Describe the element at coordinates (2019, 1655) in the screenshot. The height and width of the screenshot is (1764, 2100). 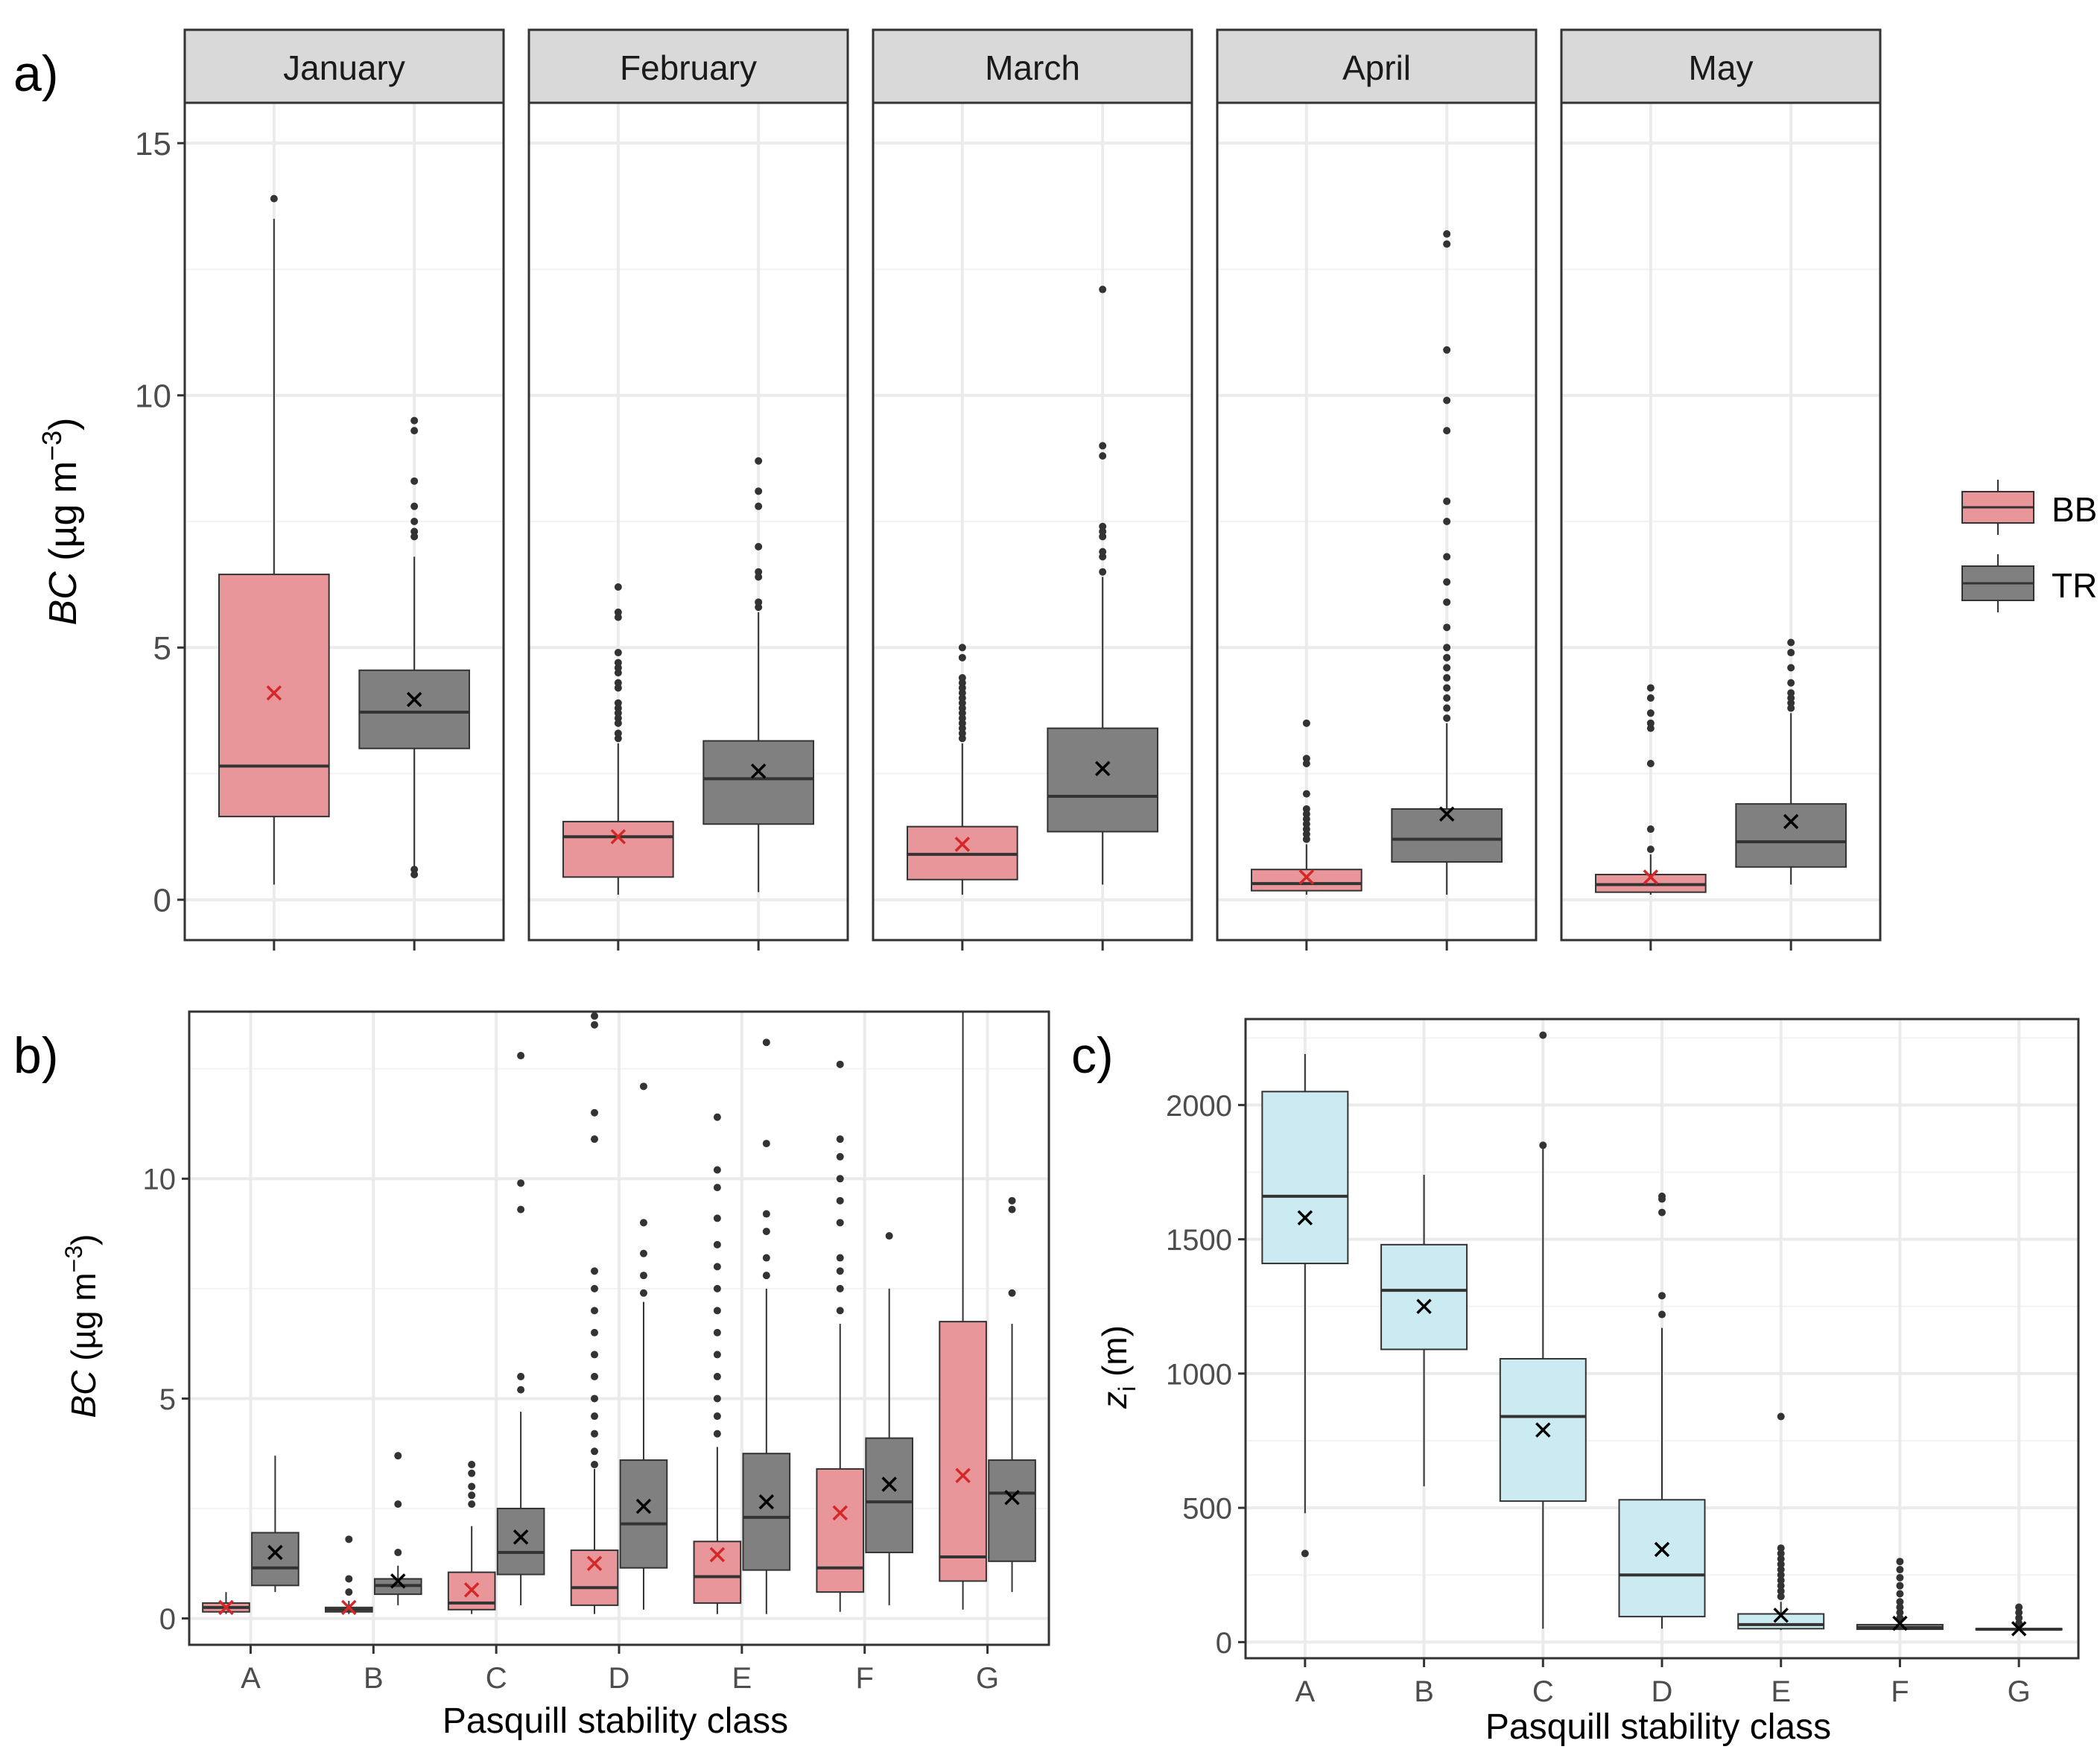
I see `class-g: G` at that location.